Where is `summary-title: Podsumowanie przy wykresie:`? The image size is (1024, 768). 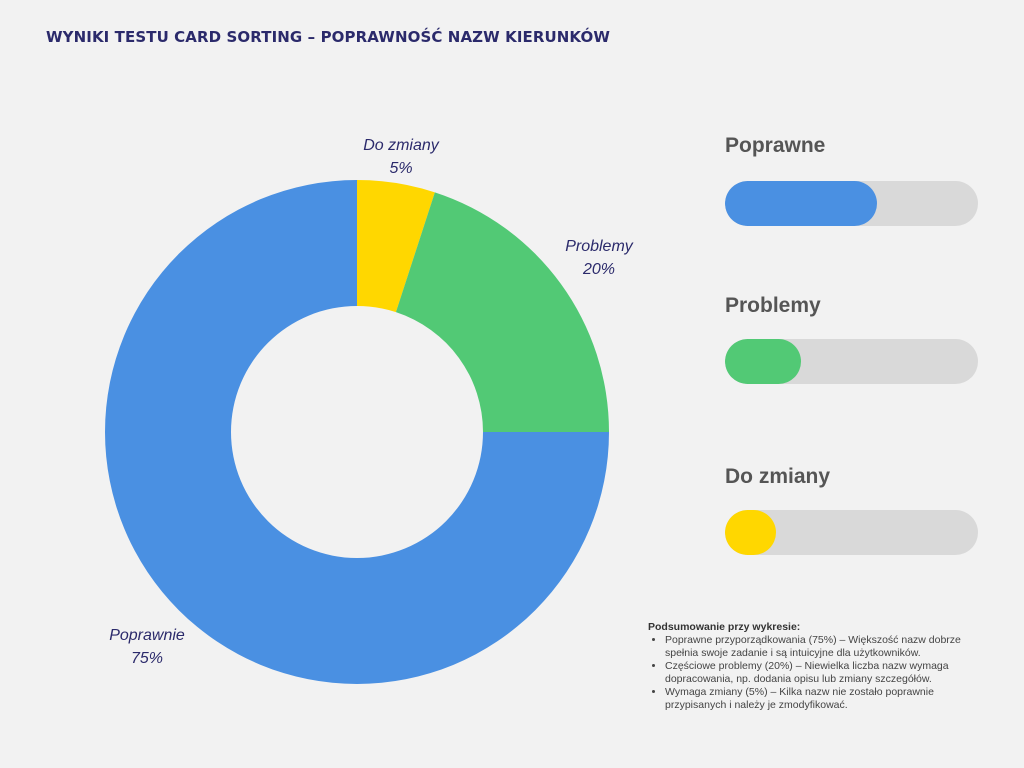
summary-title: Podsumowanie przy wykresie: is located at coordinates (724, 627).